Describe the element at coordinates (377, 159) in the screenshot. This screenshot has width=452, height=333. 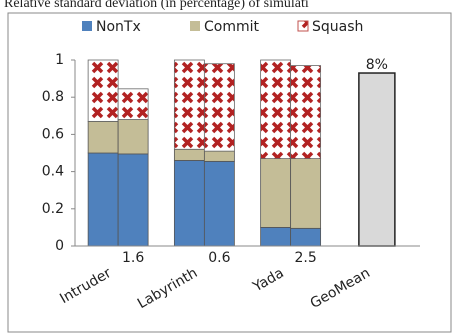
I see `overall-bar` at that location.